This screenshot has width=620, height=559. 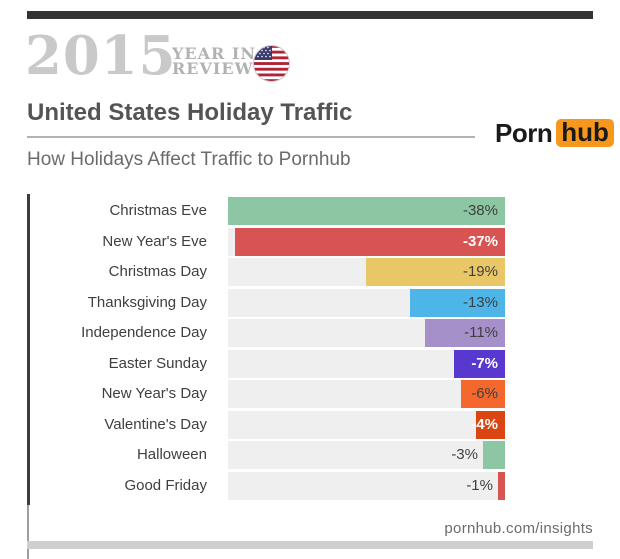 What do you see at coordinates (366, 394) in the screenshot?
I see `row-track: -6%` at bounding box center [366, 394].